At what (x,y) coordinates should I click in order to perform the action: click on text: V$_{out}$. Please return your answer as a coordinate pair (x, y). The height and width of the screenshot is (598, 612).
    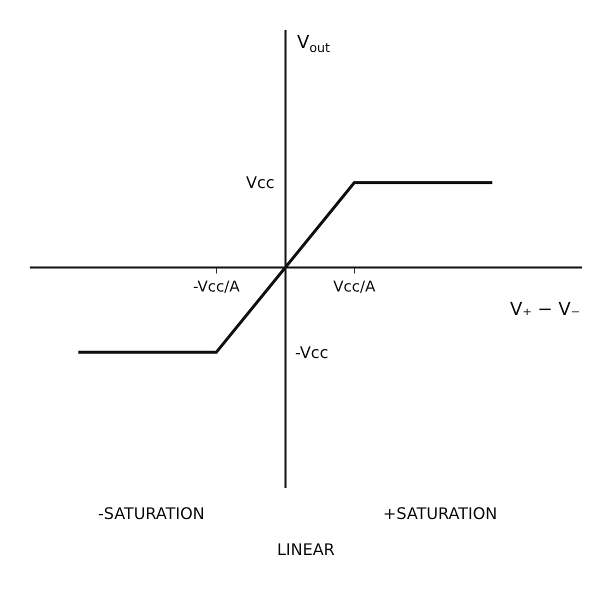
    Looking at the image, I should click on (313, 43).